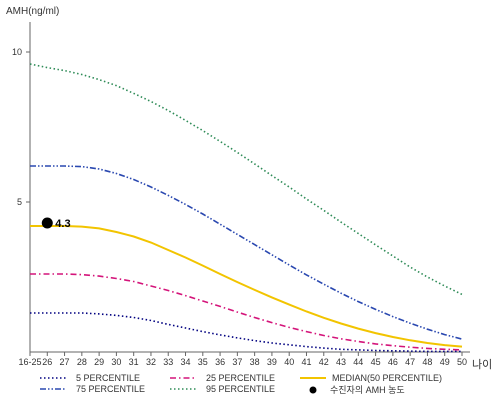 The height and width of the screenshot is (400, 500). What do you see at coordinates (17, 52) in the screenshot?
I see `y-tick-label: 10` at bounding box center [17, 52].